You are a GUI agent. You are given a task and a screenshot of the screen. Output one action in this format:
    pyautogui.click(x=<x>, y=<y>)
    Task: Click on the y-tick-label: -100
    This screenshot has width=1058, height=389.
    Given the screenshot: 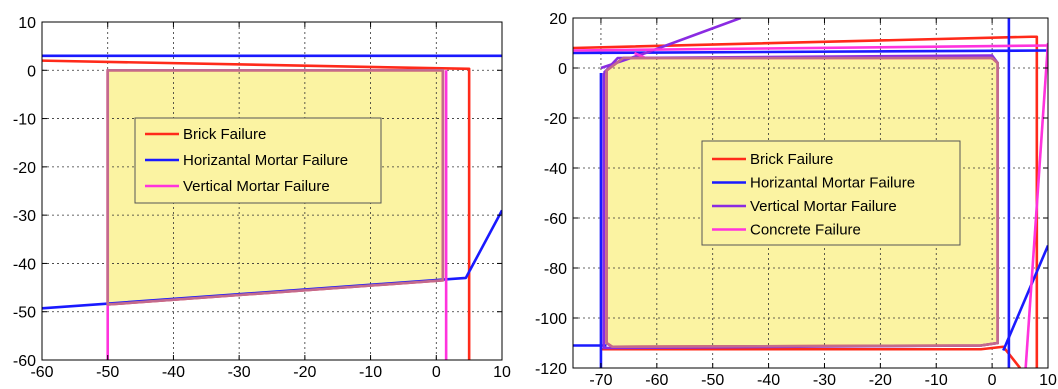 What is the action you would take?
    pyautogui.click(x=551, y=319)
    